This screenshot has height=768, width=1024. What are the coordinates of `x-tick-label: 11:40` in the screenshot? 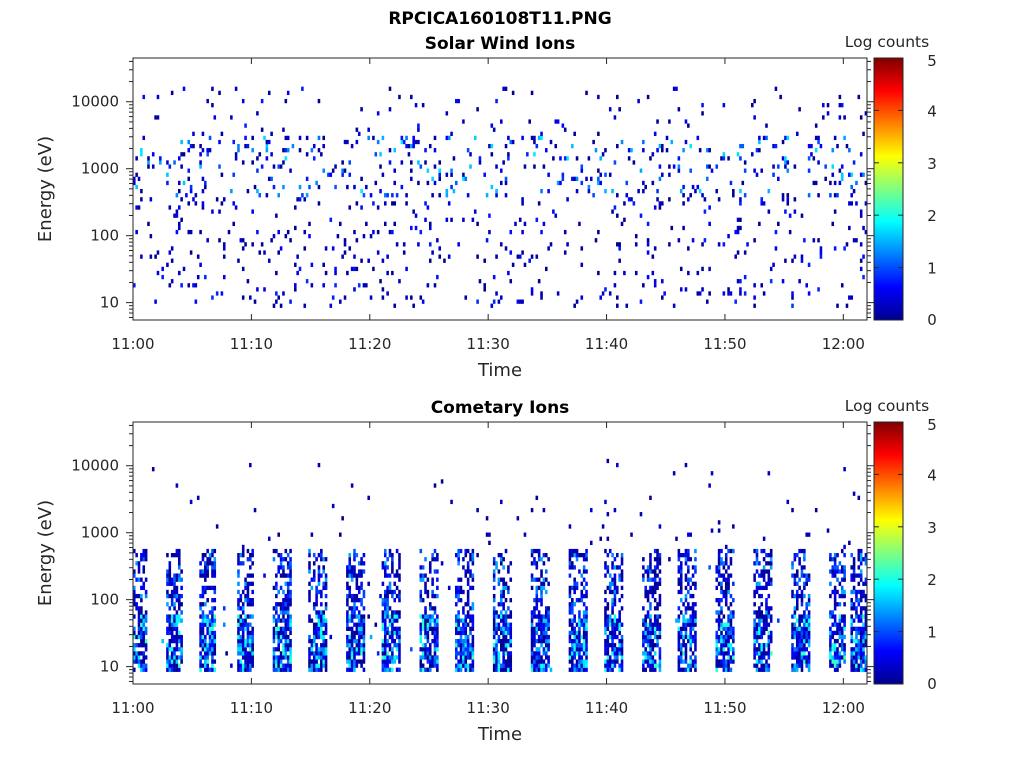 It's located at (606, 344).